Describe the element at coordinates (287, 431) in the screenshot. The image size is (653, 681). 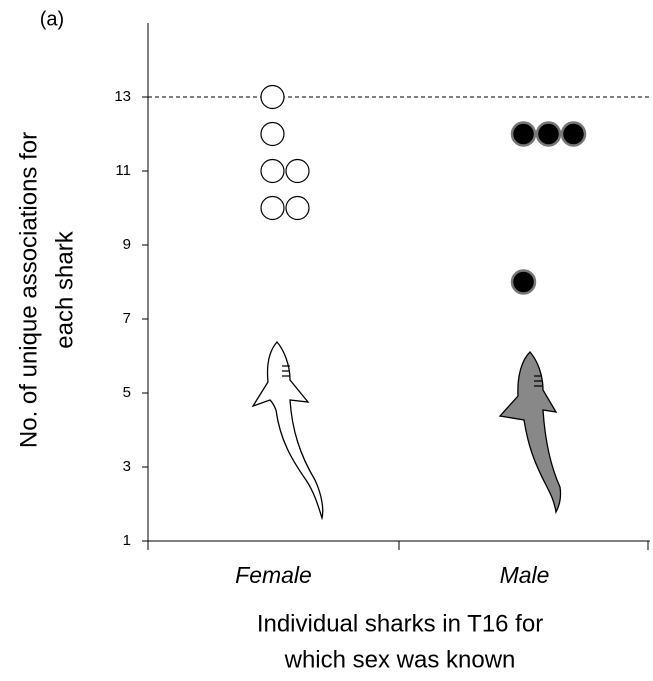
I see `female-shark` at that location.